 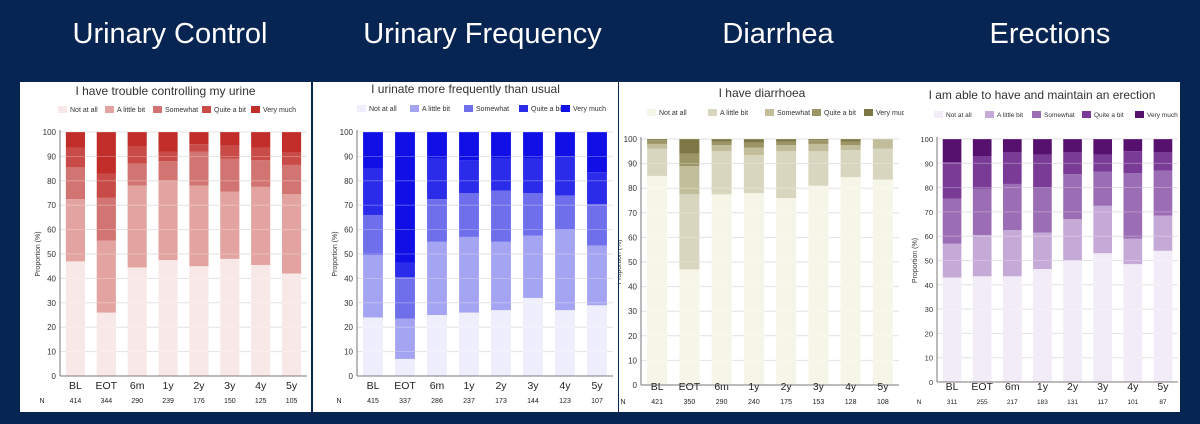 What do you see at coordinates (106, 276) in the screenshot?
I see `bar-segment-eot-a-little-bit` at bounding box center [106, 276].